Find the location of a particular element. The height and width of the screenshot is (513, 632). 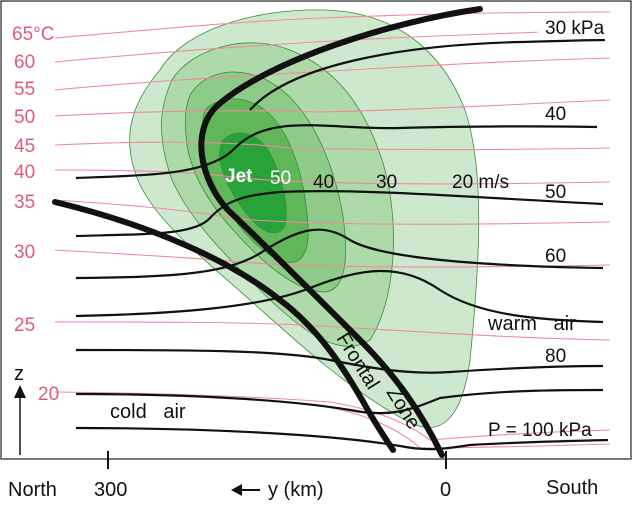

tick-0-label: 0 is located at coordinates (445, 490).